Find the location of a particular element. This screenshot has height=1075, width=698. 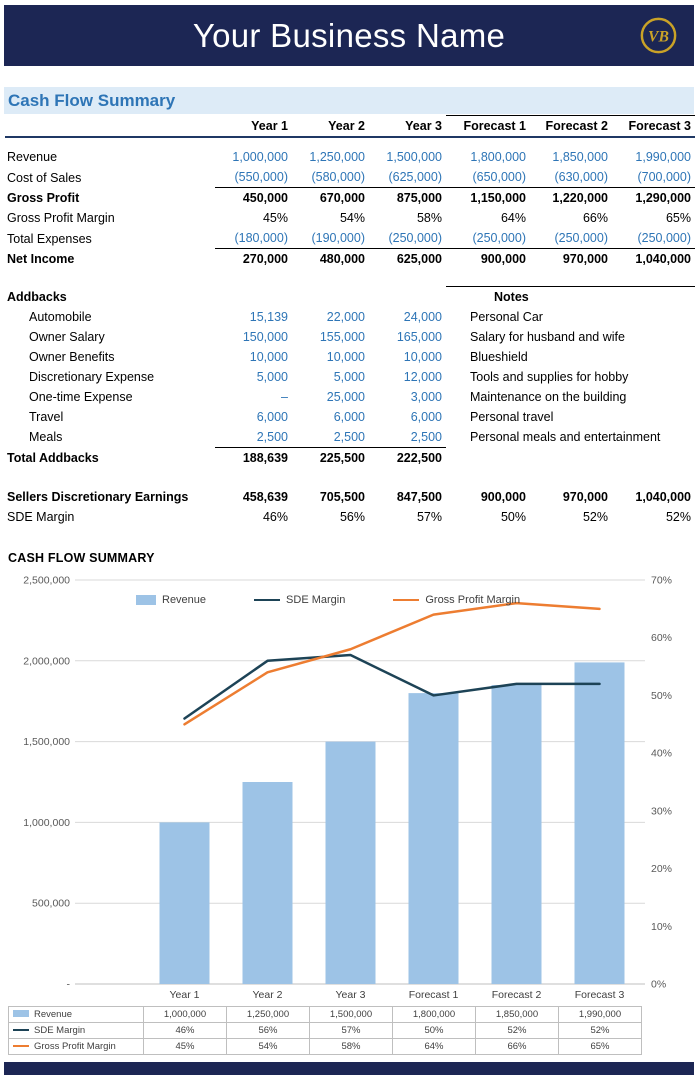

x-axis-category-label: Year 3 is located at coordinates (351, 995).